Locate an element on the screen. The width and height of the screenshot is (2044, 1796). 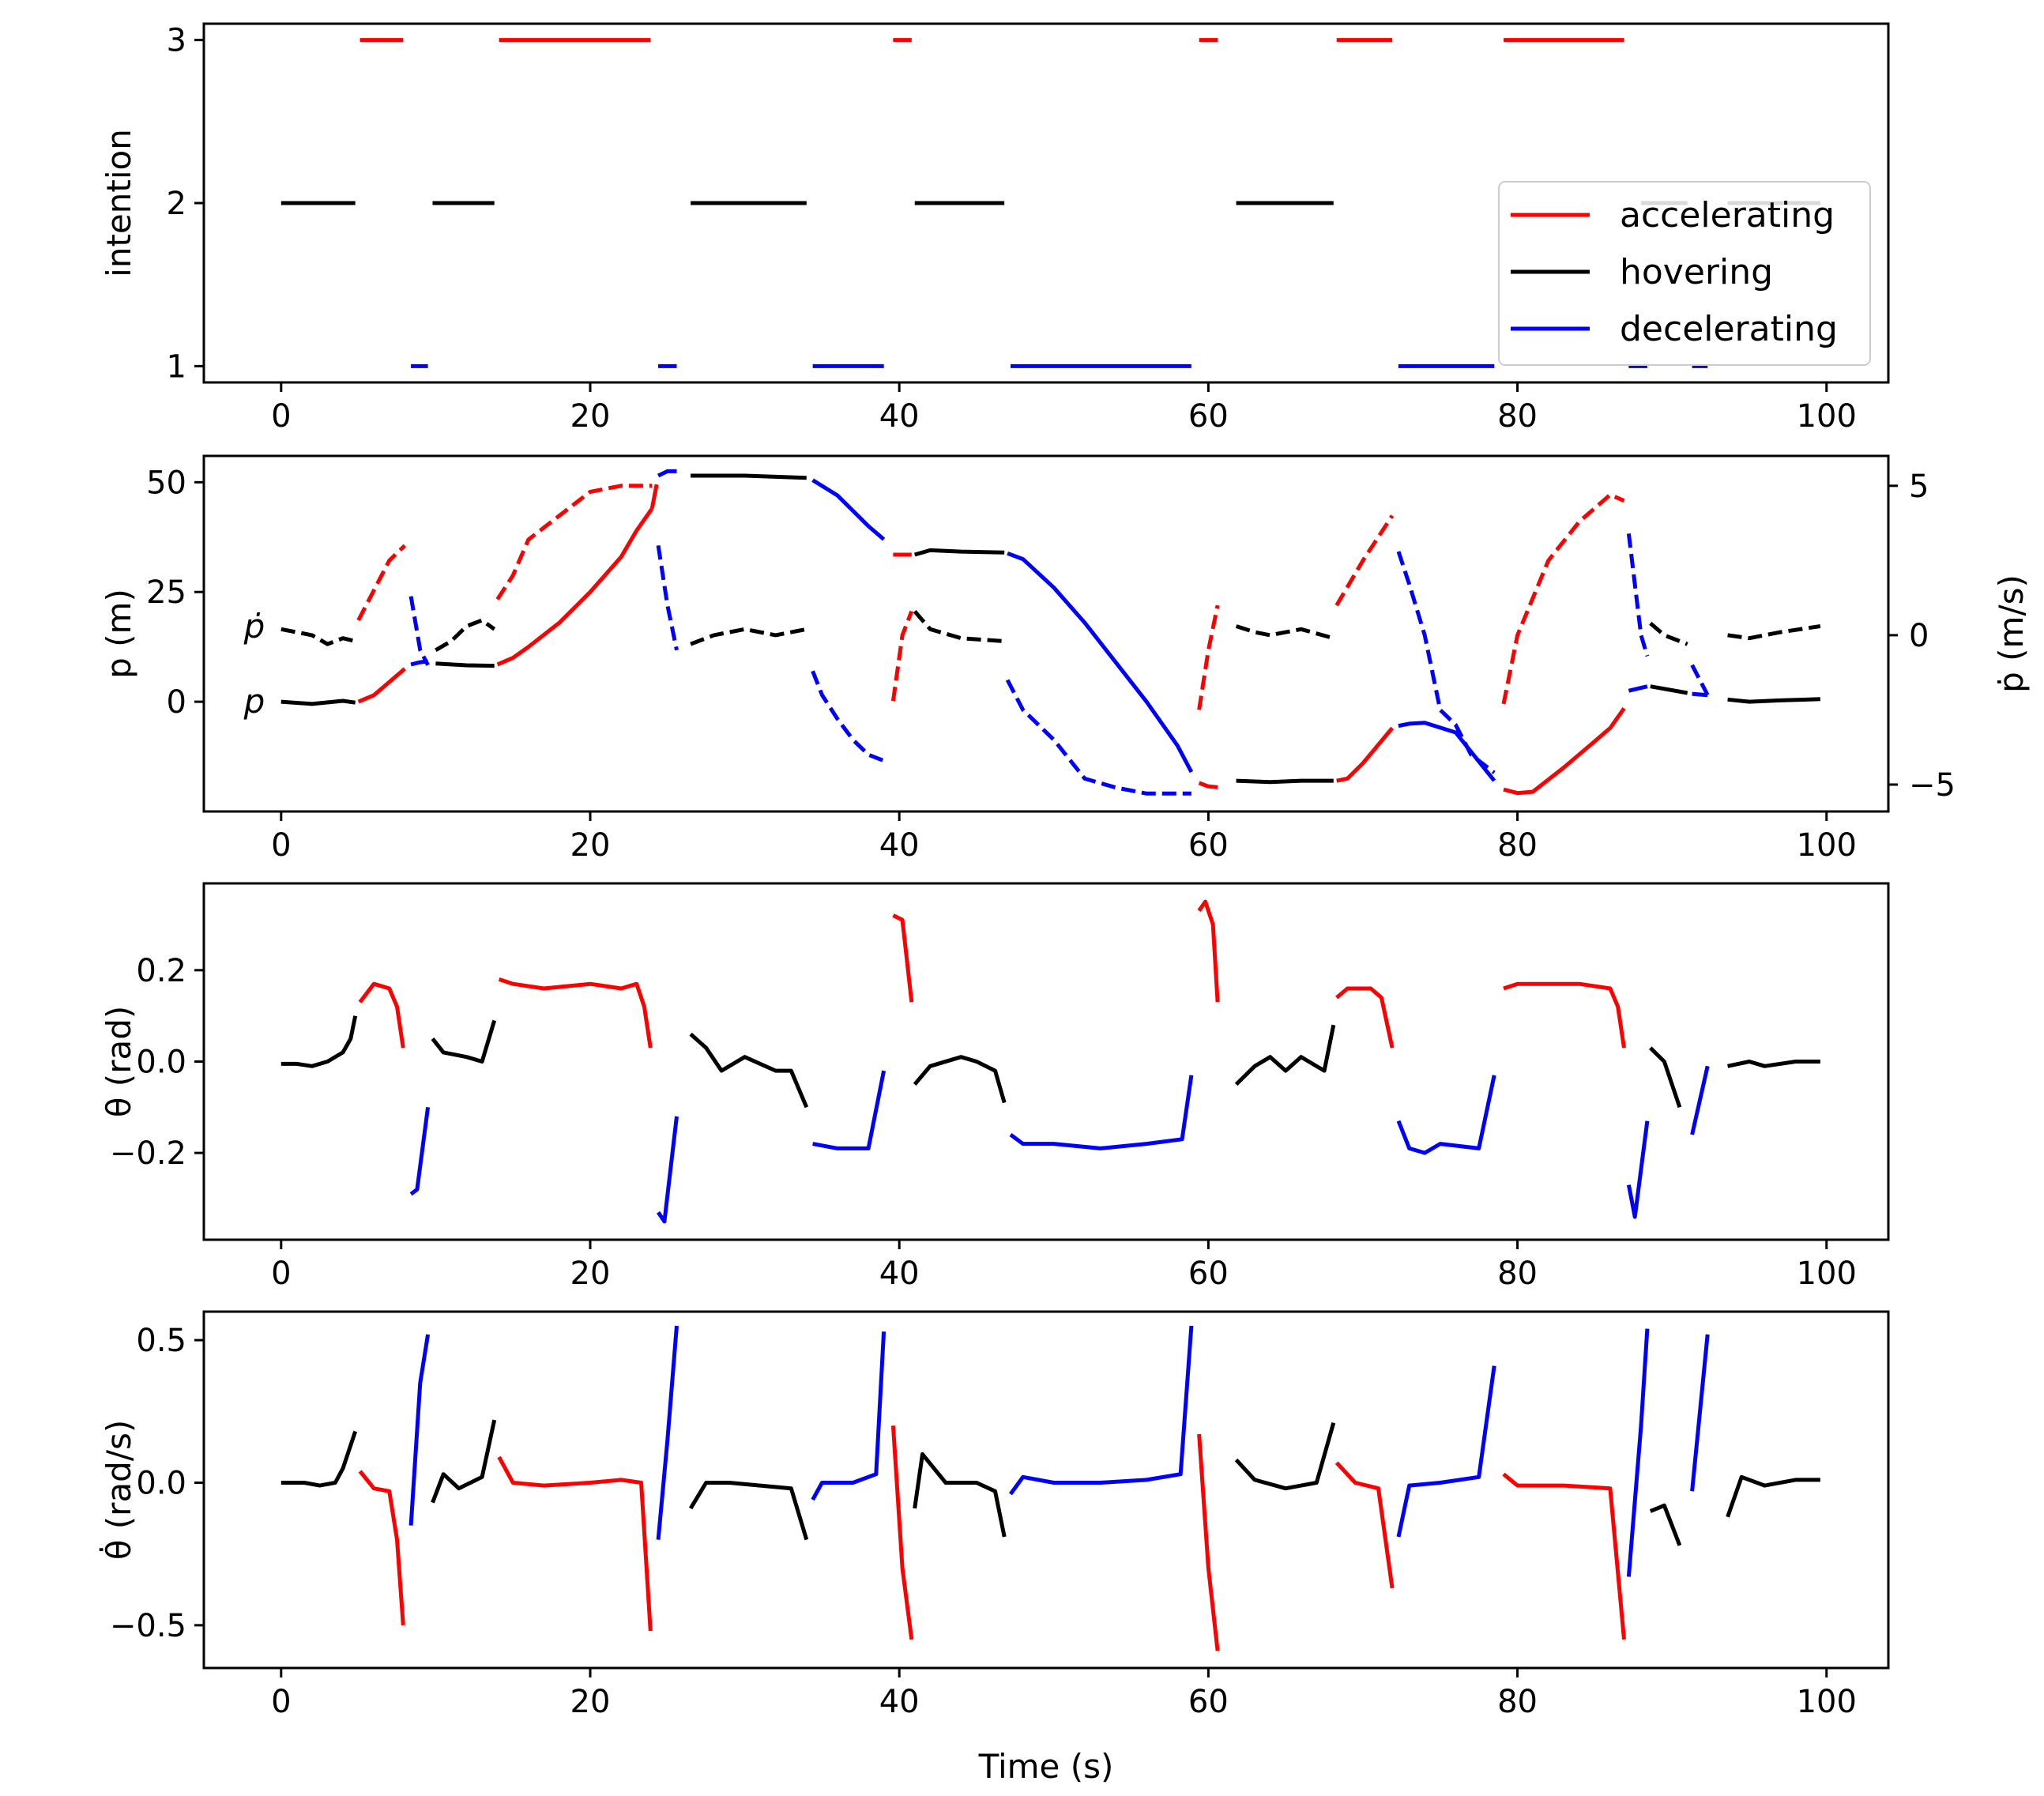
legend: accelerating hovering decelerating is located at coordinates (1684, 273).